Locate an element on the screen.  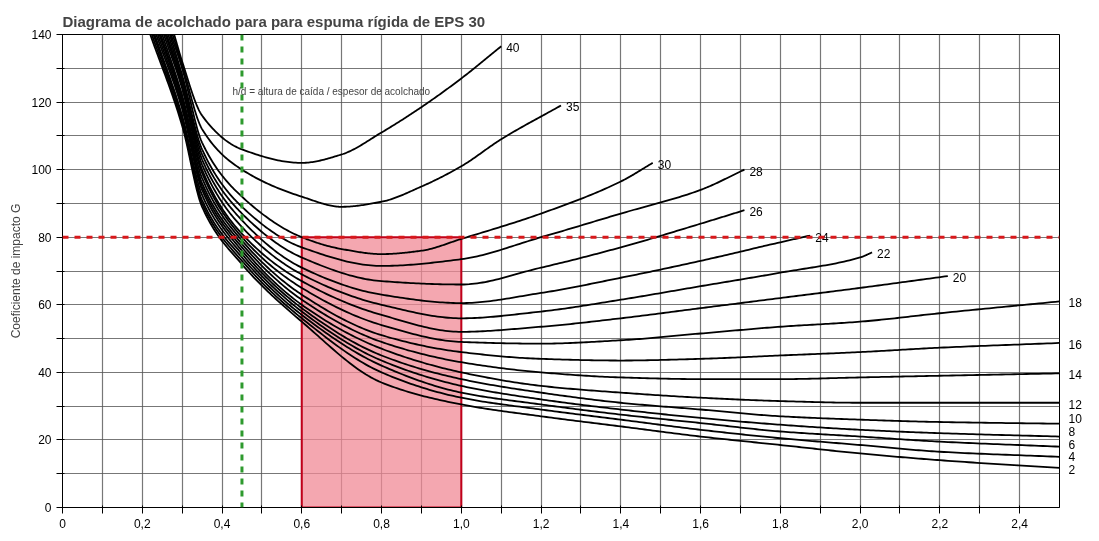
series-label: 28 is located at coordinates (756, 171).